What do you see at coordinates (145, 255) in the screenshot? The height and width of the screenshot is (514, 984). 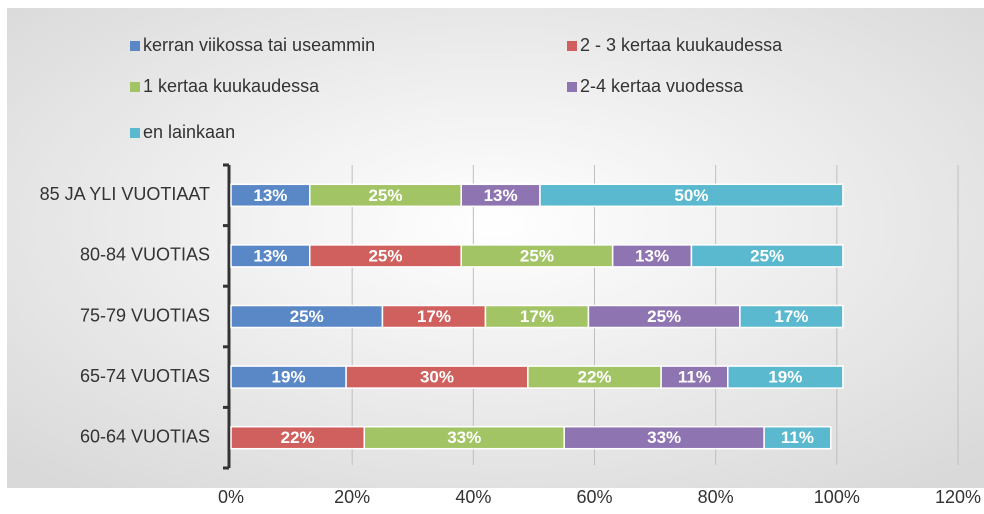 I see `y-tick-label: 80-84 VUOTIAS` at bounding box center [145, 255].